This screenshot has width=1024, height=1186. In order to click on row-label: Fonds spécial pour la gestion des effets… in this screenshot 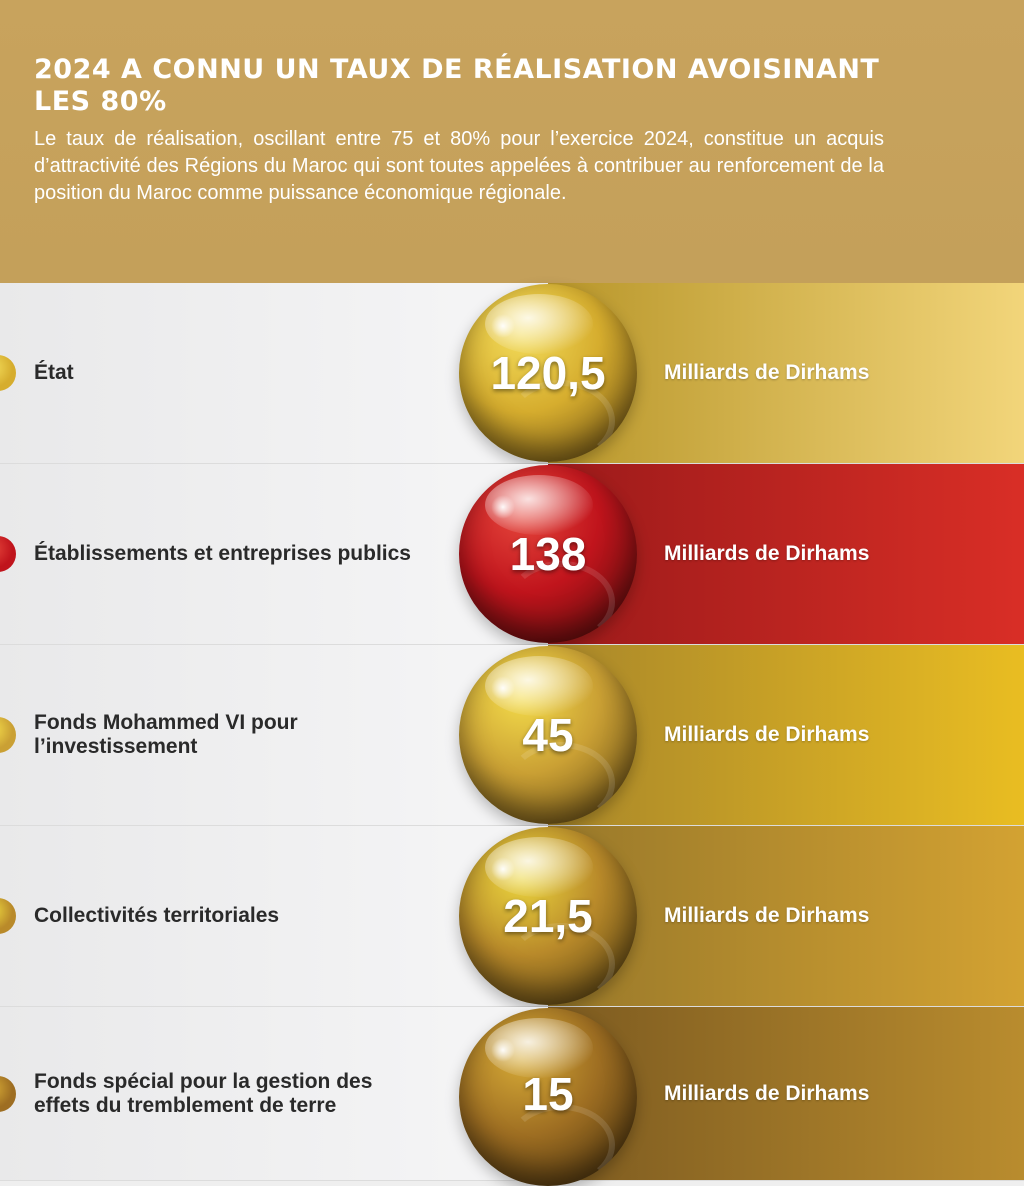, I will do `click(203, 1093)`.